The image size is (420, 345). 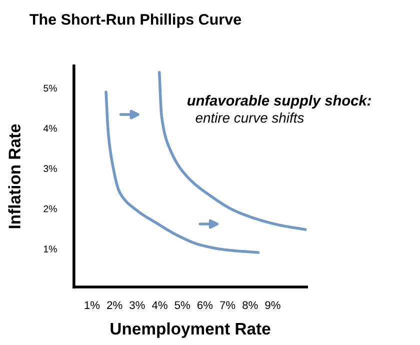 I want to click on y-tick-label: 1%, so click(x=50, y=249).